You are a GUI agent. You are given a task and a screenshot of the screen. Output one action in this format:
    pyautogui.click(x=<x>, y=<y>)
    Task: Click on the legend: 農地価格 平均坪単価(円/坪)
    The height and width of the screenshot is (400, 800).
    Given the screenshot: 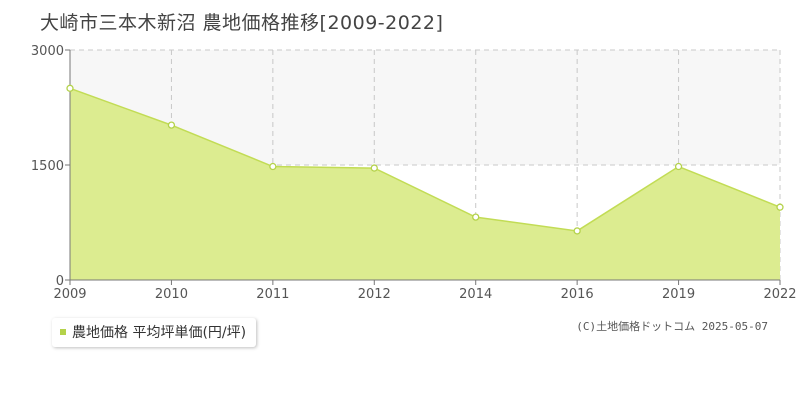 What is the action you would take?
    pyautogui.click(x=154, y=332)
    